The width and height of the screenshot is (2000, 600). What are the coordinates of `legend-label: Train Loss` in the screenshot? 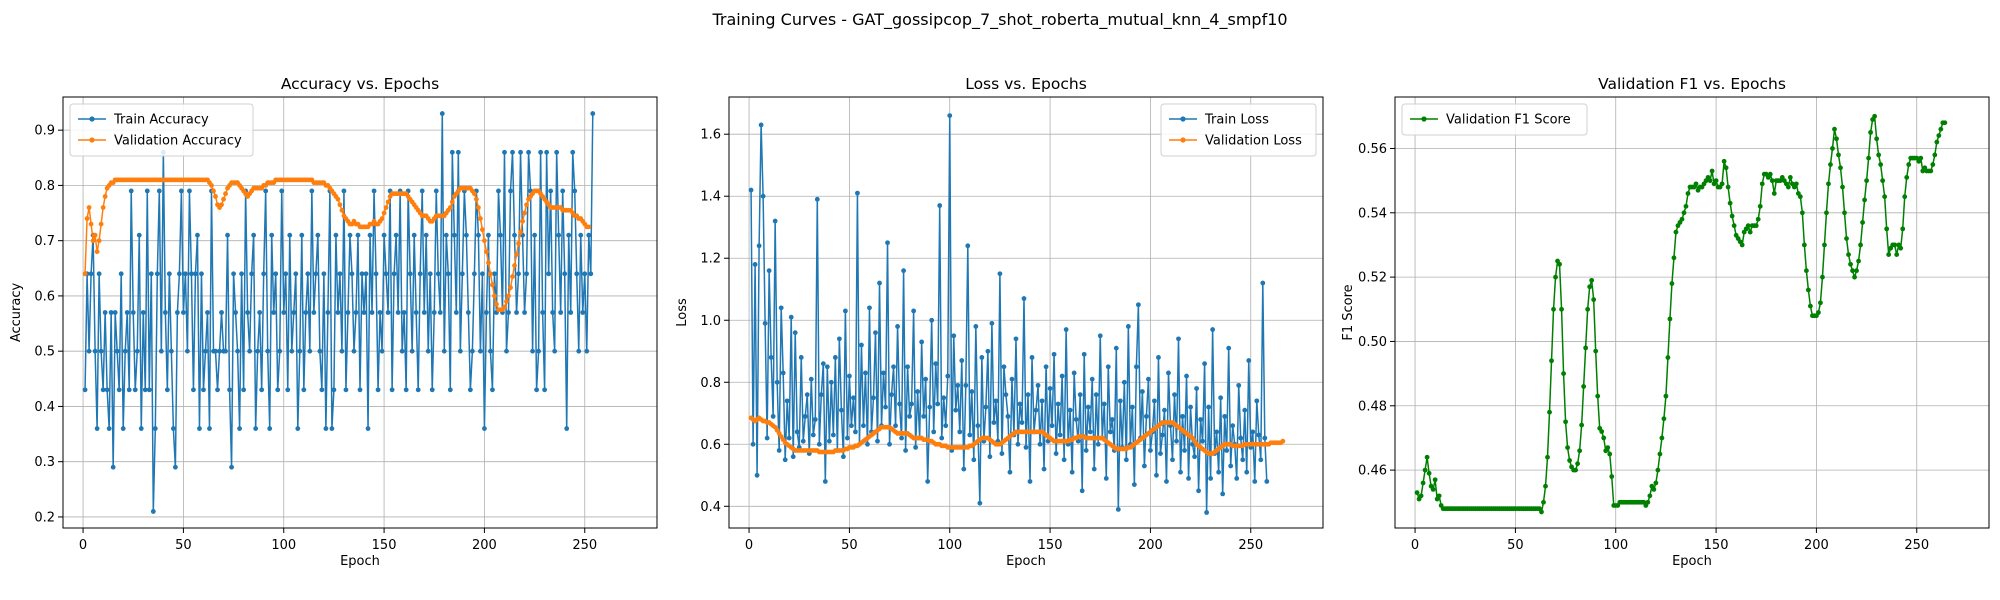 It's located at (1236, 120).